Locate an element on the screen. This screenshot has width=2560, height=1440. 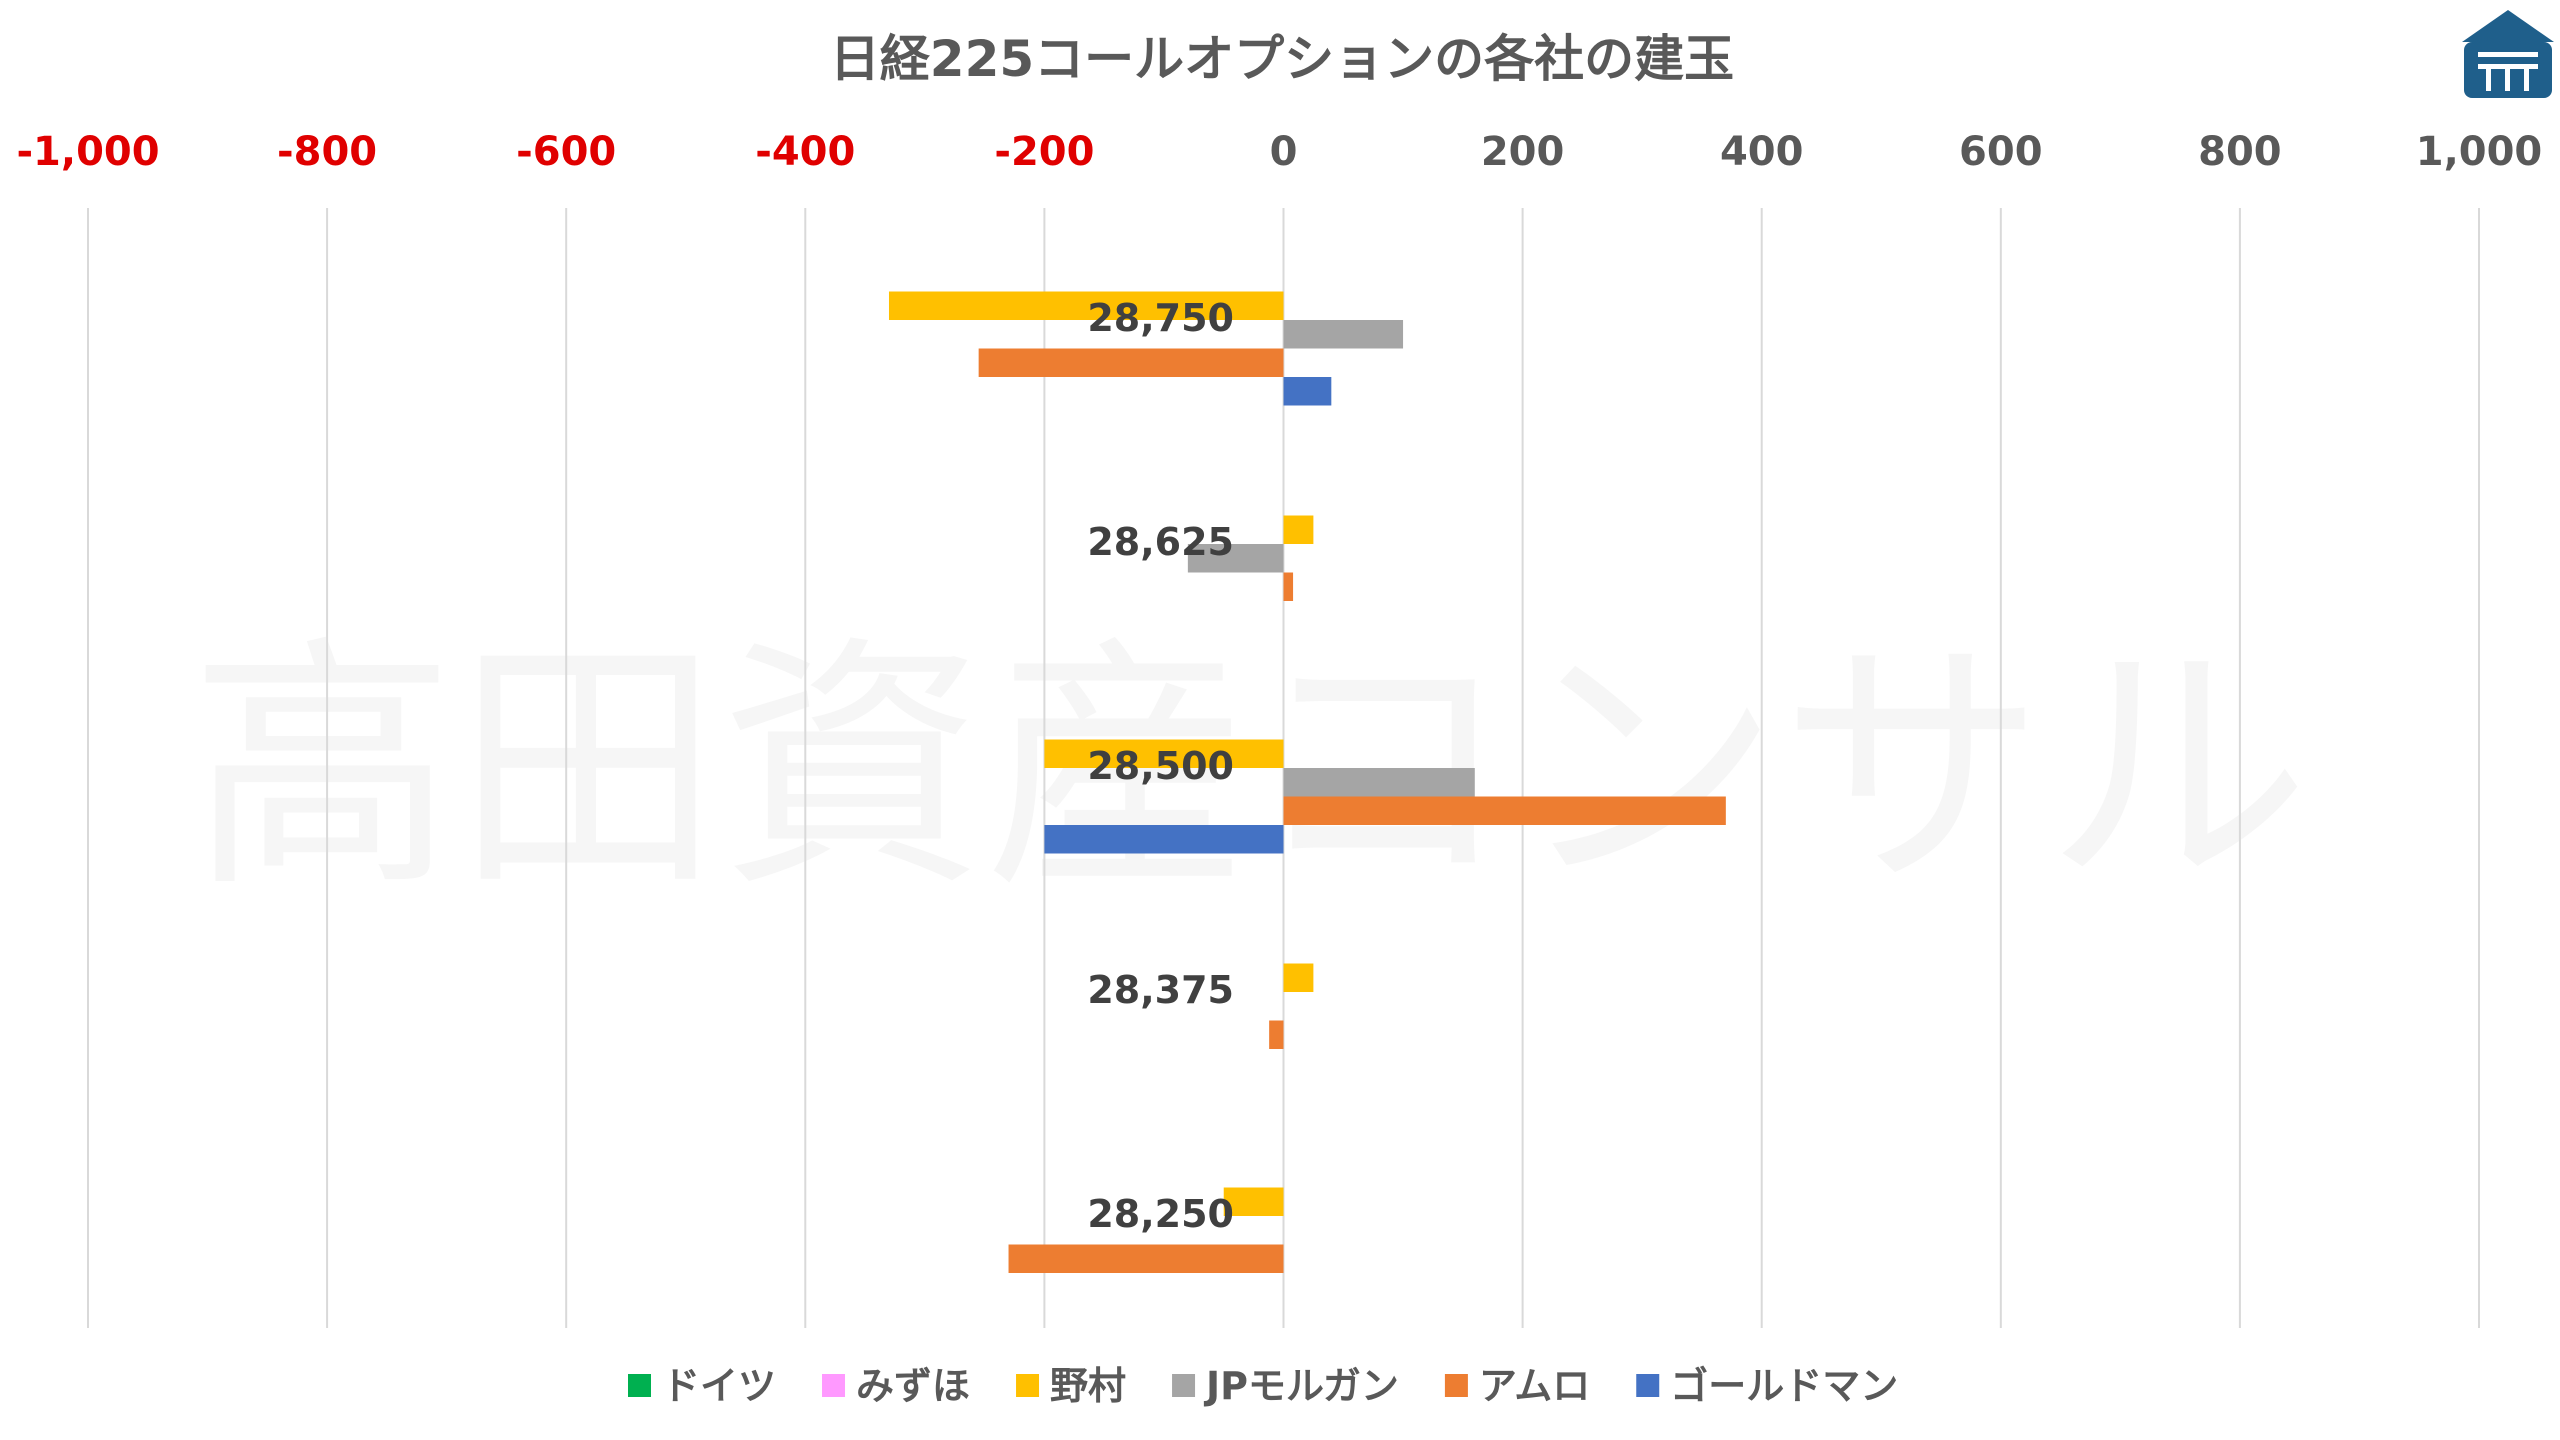
x-tick-label: 600 is located at coordinates (2001, 152).